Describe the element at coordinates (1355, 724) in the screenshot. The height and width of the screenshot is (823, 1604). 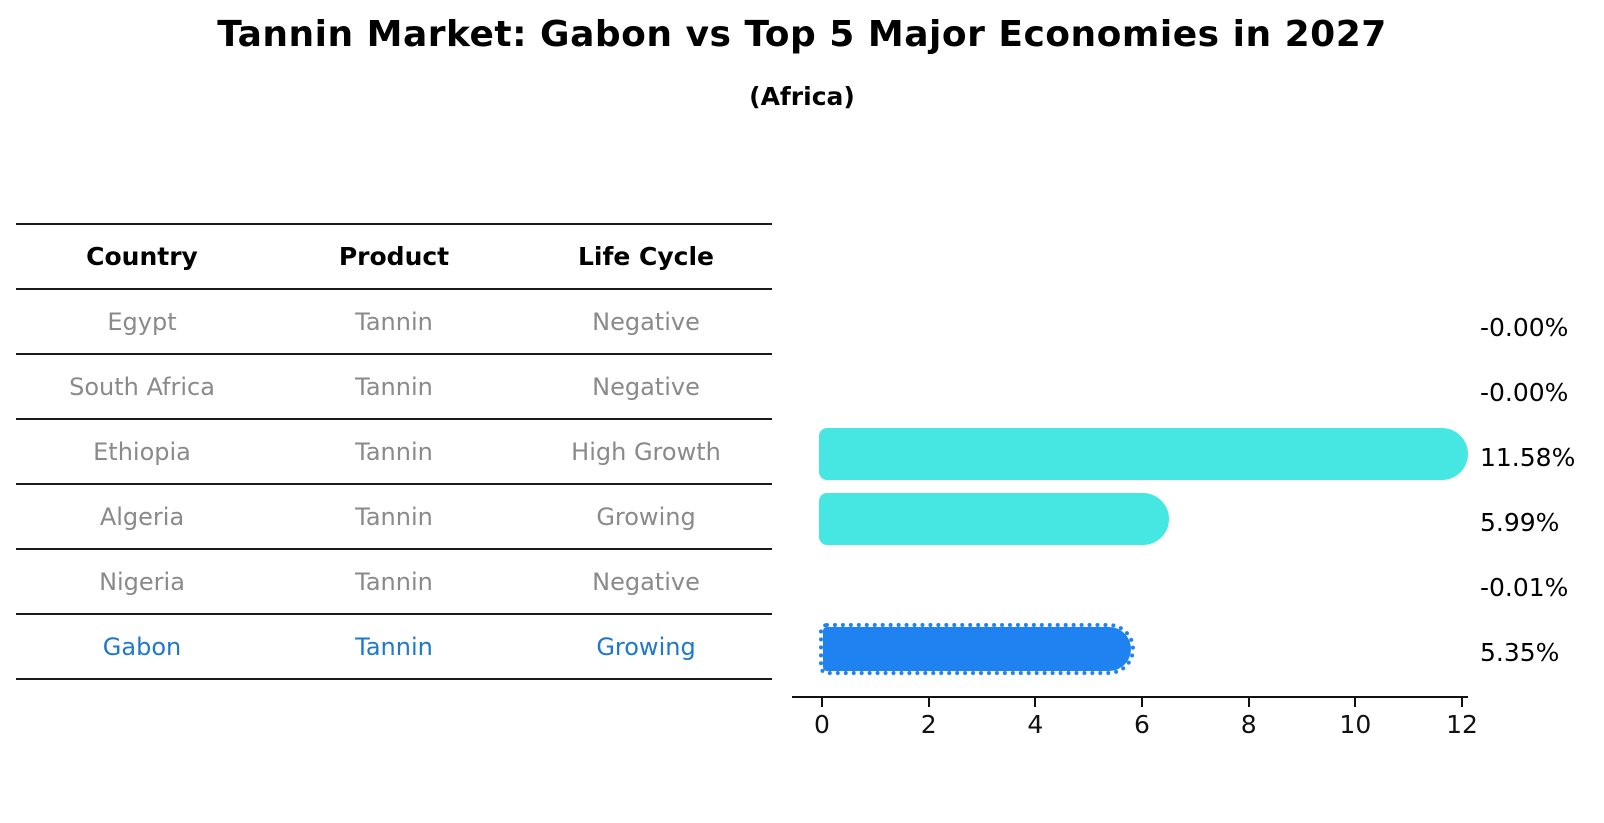
I see `x-tick-label: 10` at that location.